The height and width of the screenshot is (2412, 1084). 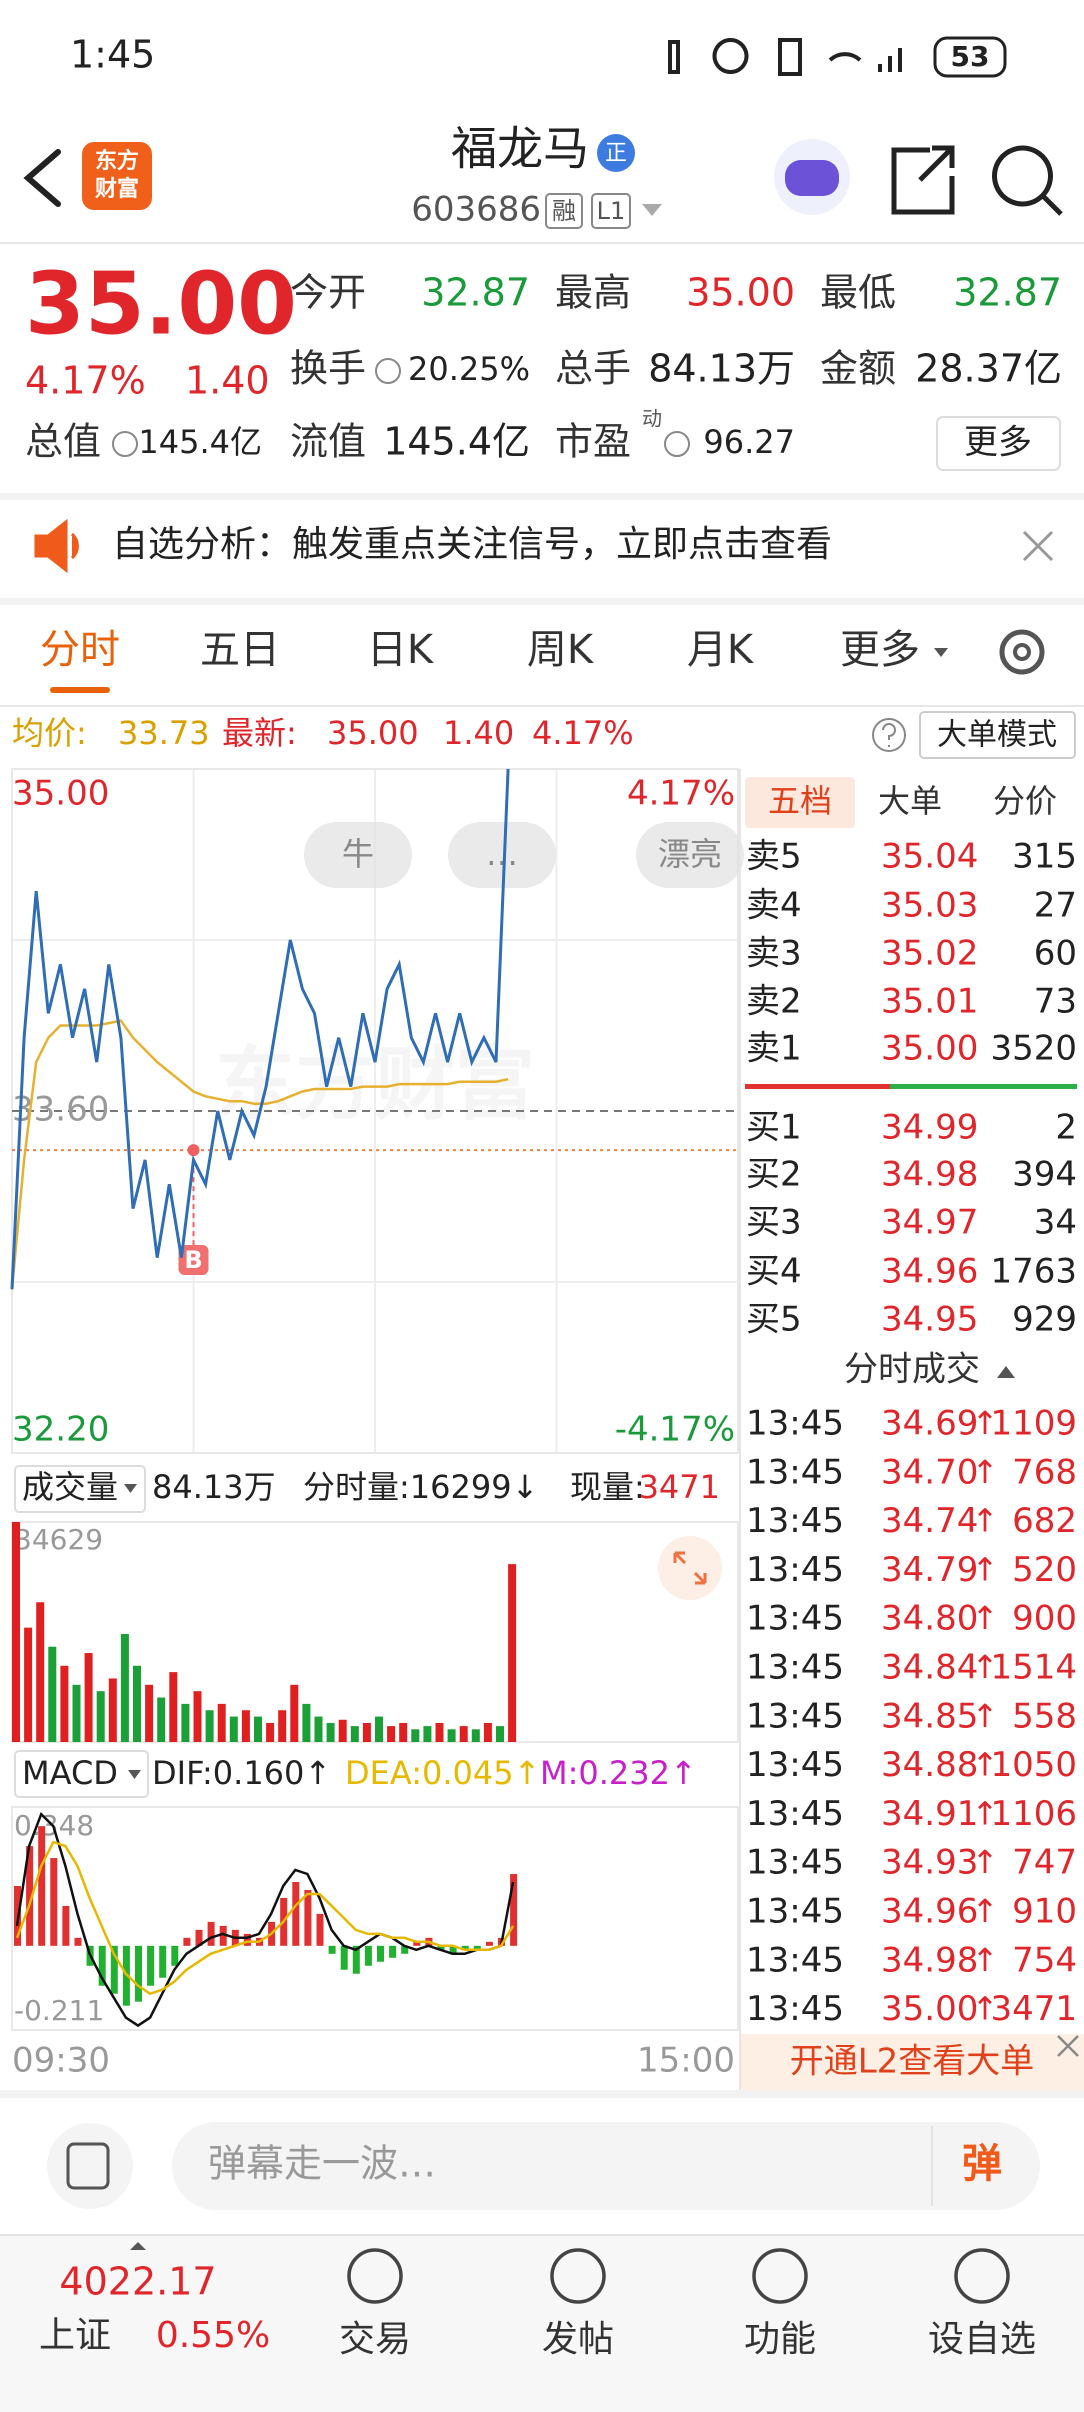 I want to click on period-tab: 更多, so click(x=880, y=650).